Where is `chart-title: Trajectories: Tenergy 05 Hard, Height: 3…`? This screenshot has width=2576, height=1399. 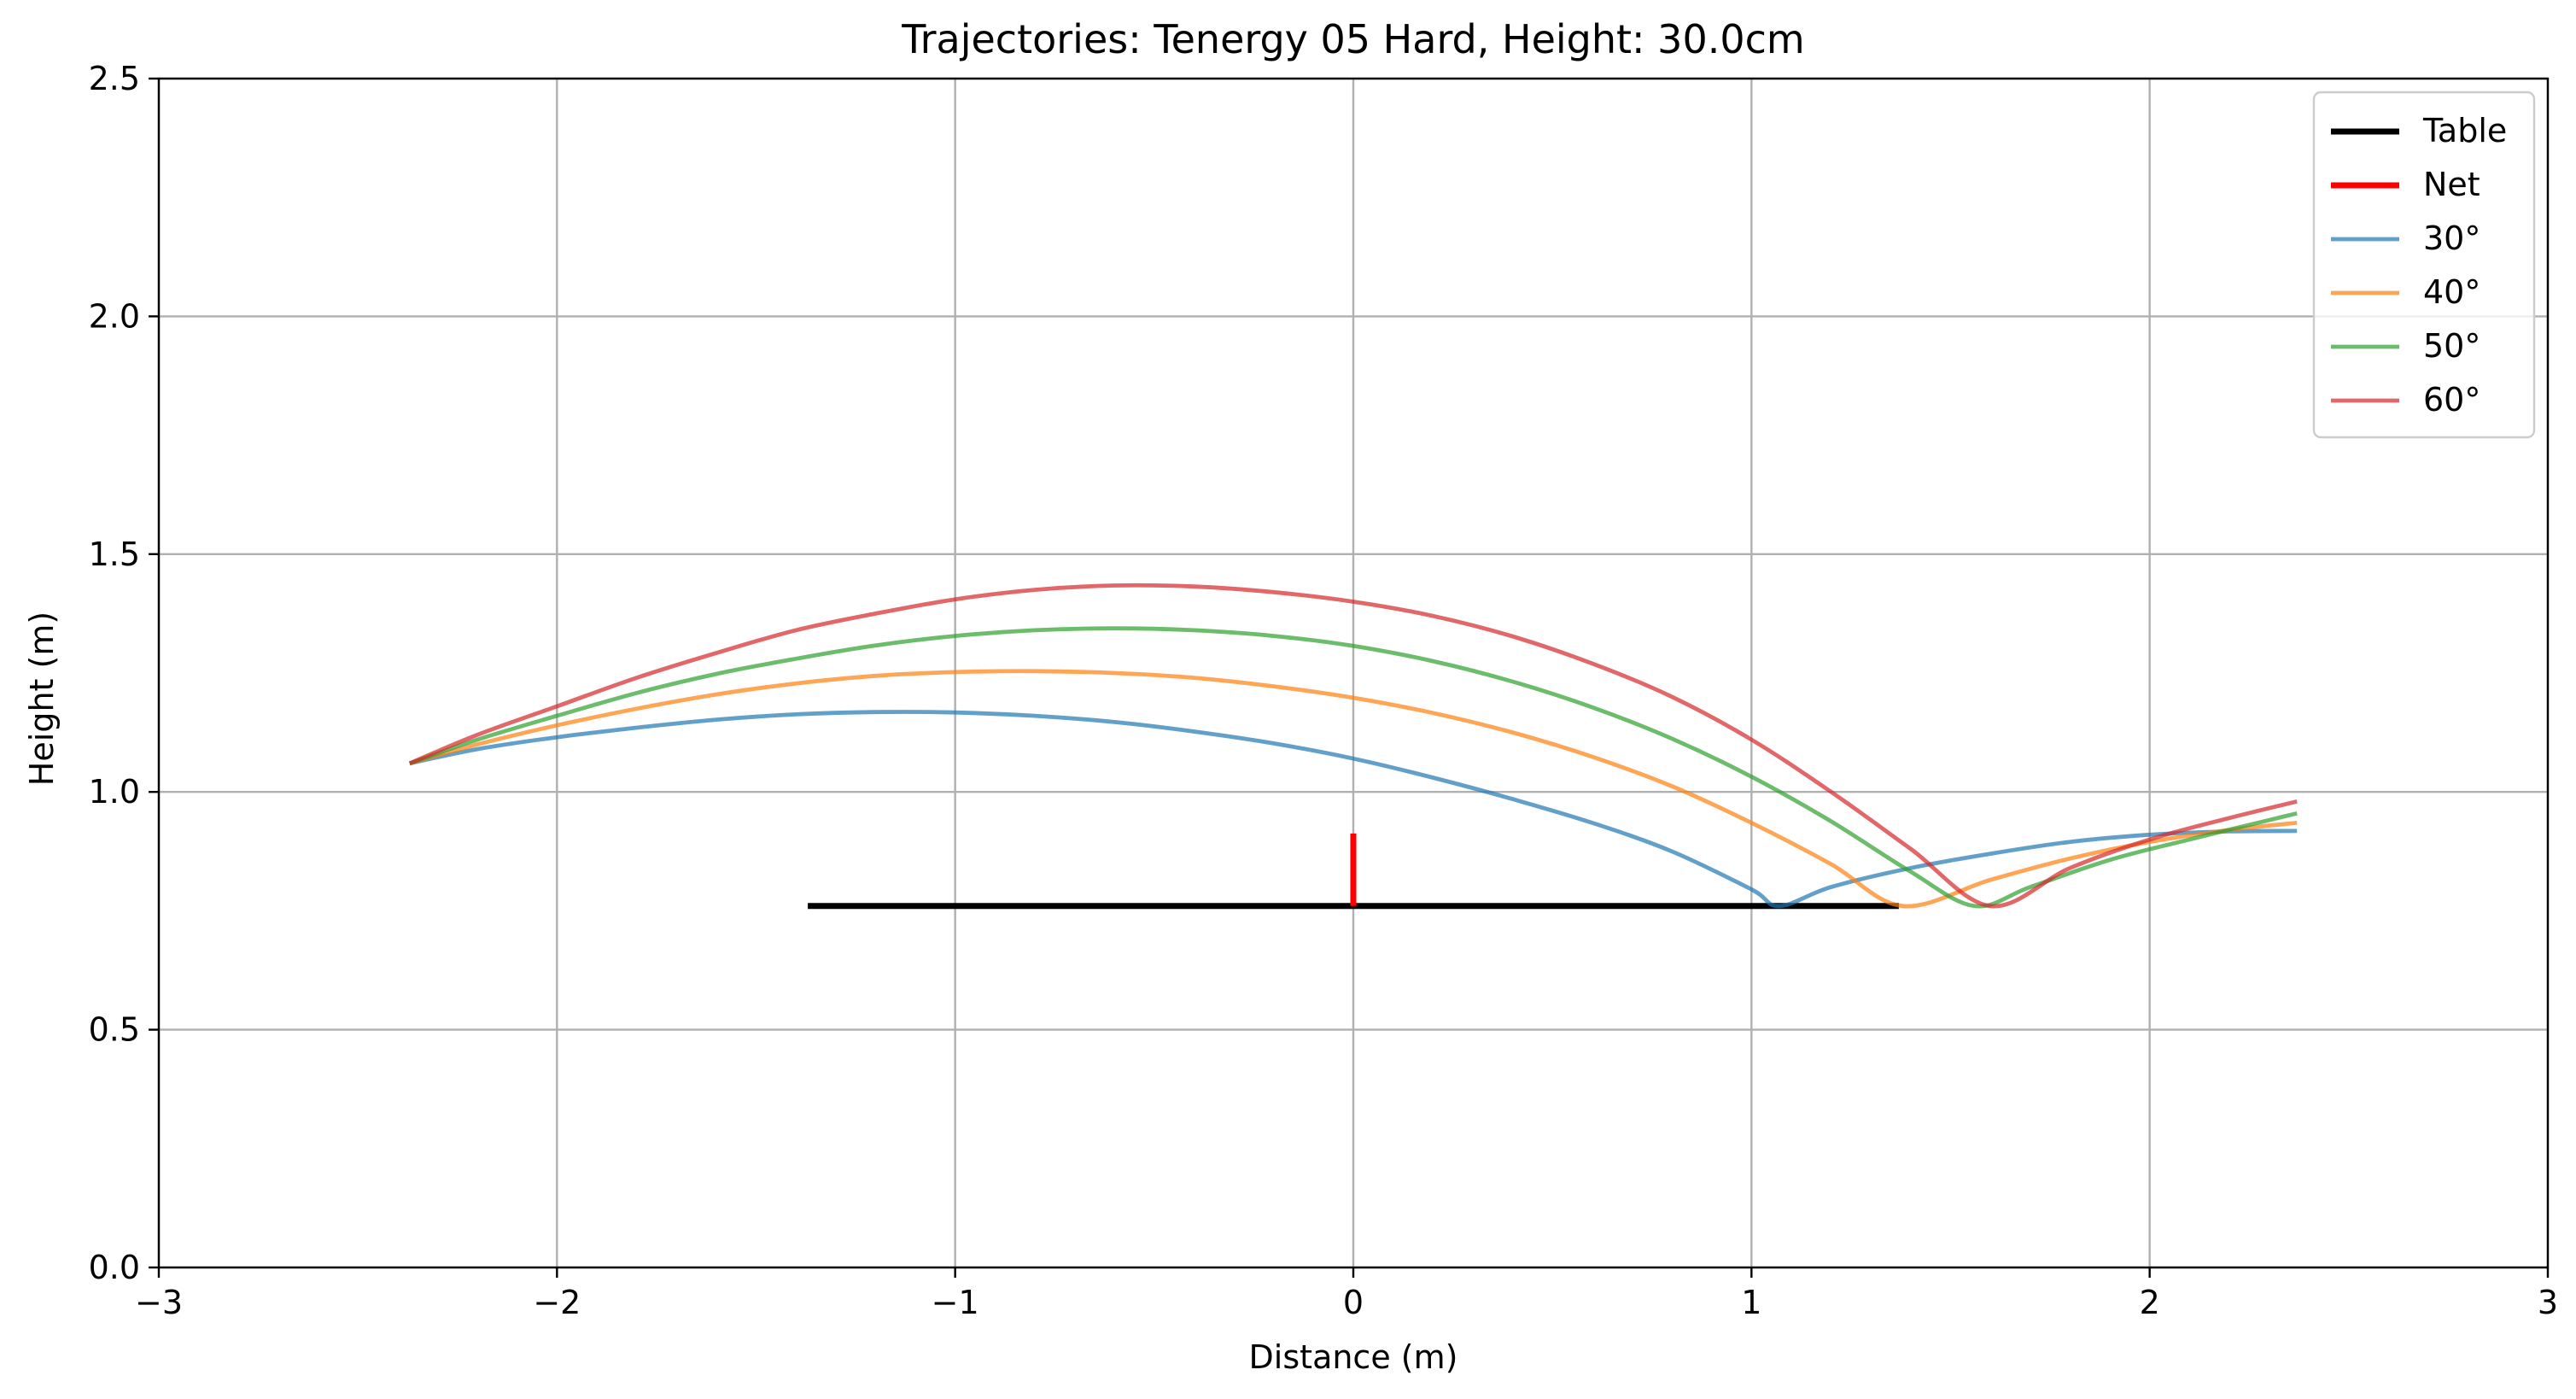
chart-title: Trajectories: Tenergy 05 Hard, Height: 3… is located at coordinates (1352, 39).